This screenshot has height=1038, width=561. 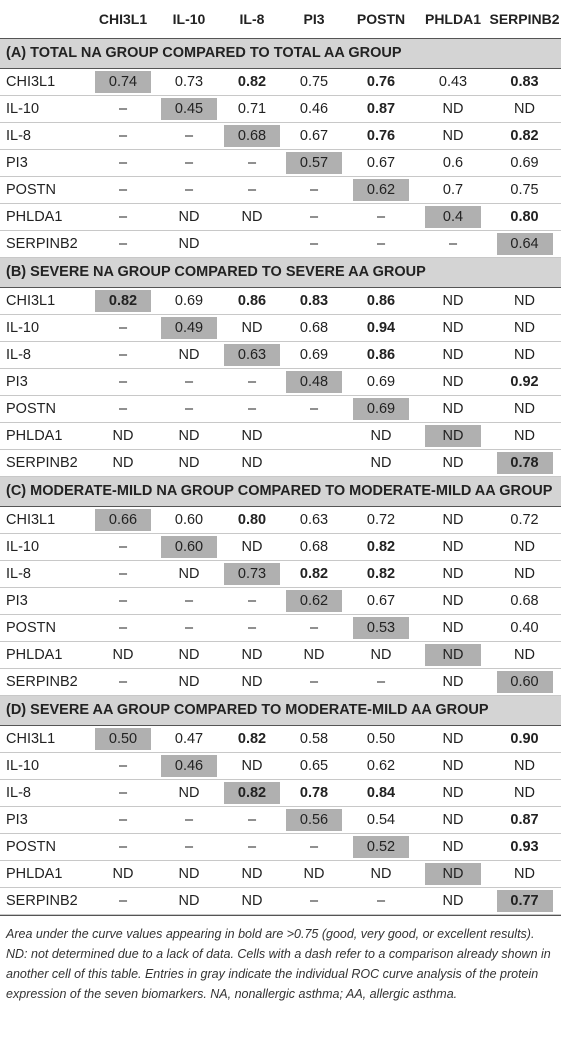 What do you see at coordinates (381, 820) in the screenshot?
I see `table-cell: 0.54` at bounding box center [381, 820].